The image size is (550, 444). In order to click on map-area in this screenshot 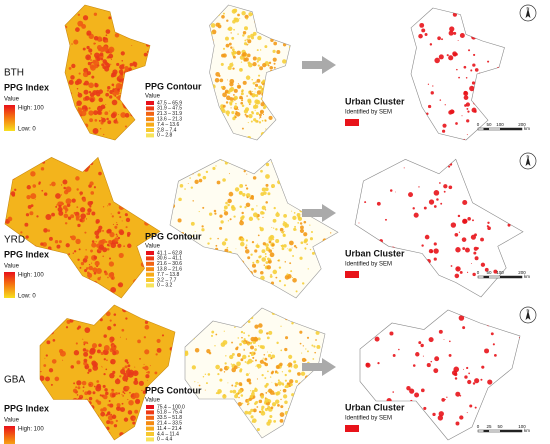, I will do `click(439, 228)`.